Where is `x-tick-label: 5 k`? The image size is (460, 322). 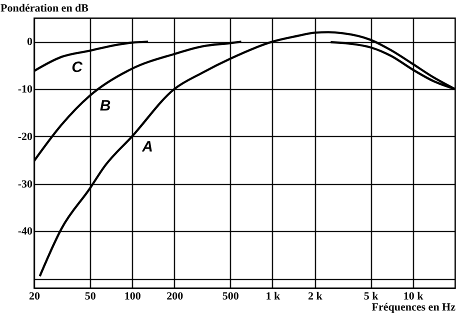 x-tick-label: 5 k is located at coordinates (372, 296).